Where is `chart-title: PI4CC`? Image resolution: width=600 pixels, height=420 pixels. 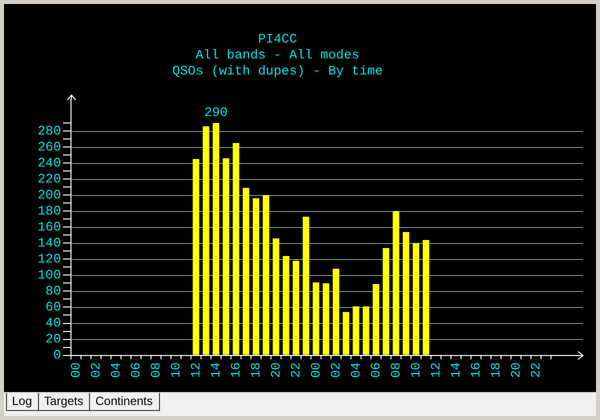 chart-title: PI4CC is located at coordinates (278, 38).